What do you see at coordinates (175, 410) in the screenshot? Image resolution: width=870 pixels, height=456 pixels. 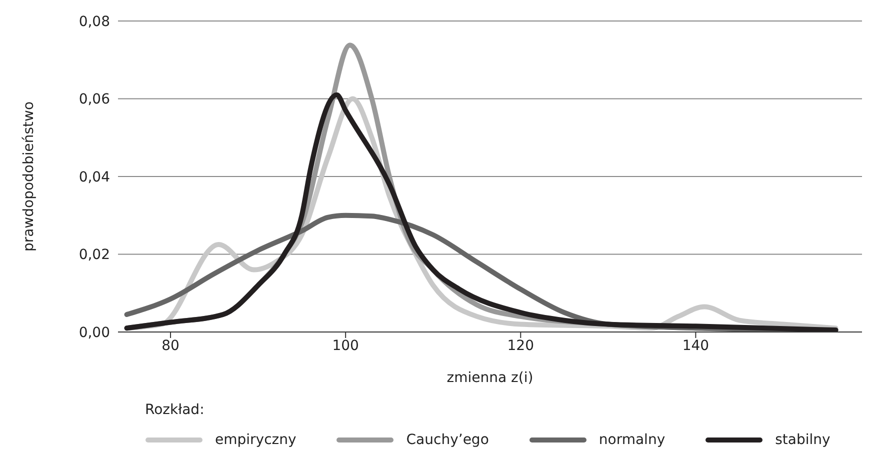 I see `legend-title: Rozkład:` at bounding box center [175, 410].